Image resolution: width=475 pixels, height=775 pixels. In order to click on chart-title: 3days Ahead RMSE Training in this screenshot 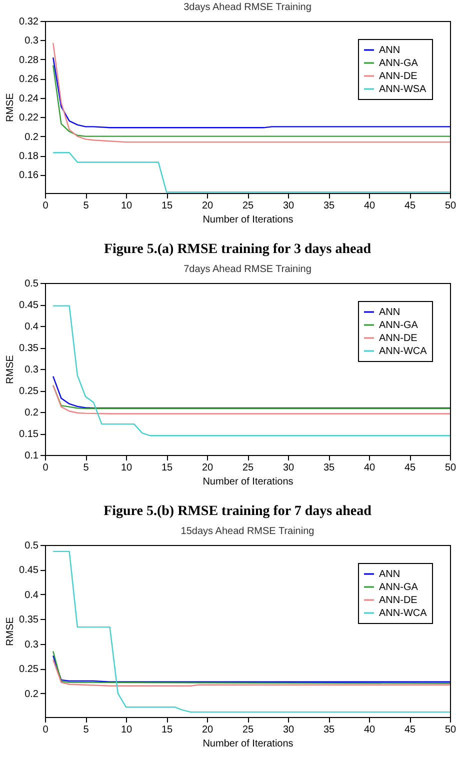, I will do `click(248, 7)`.